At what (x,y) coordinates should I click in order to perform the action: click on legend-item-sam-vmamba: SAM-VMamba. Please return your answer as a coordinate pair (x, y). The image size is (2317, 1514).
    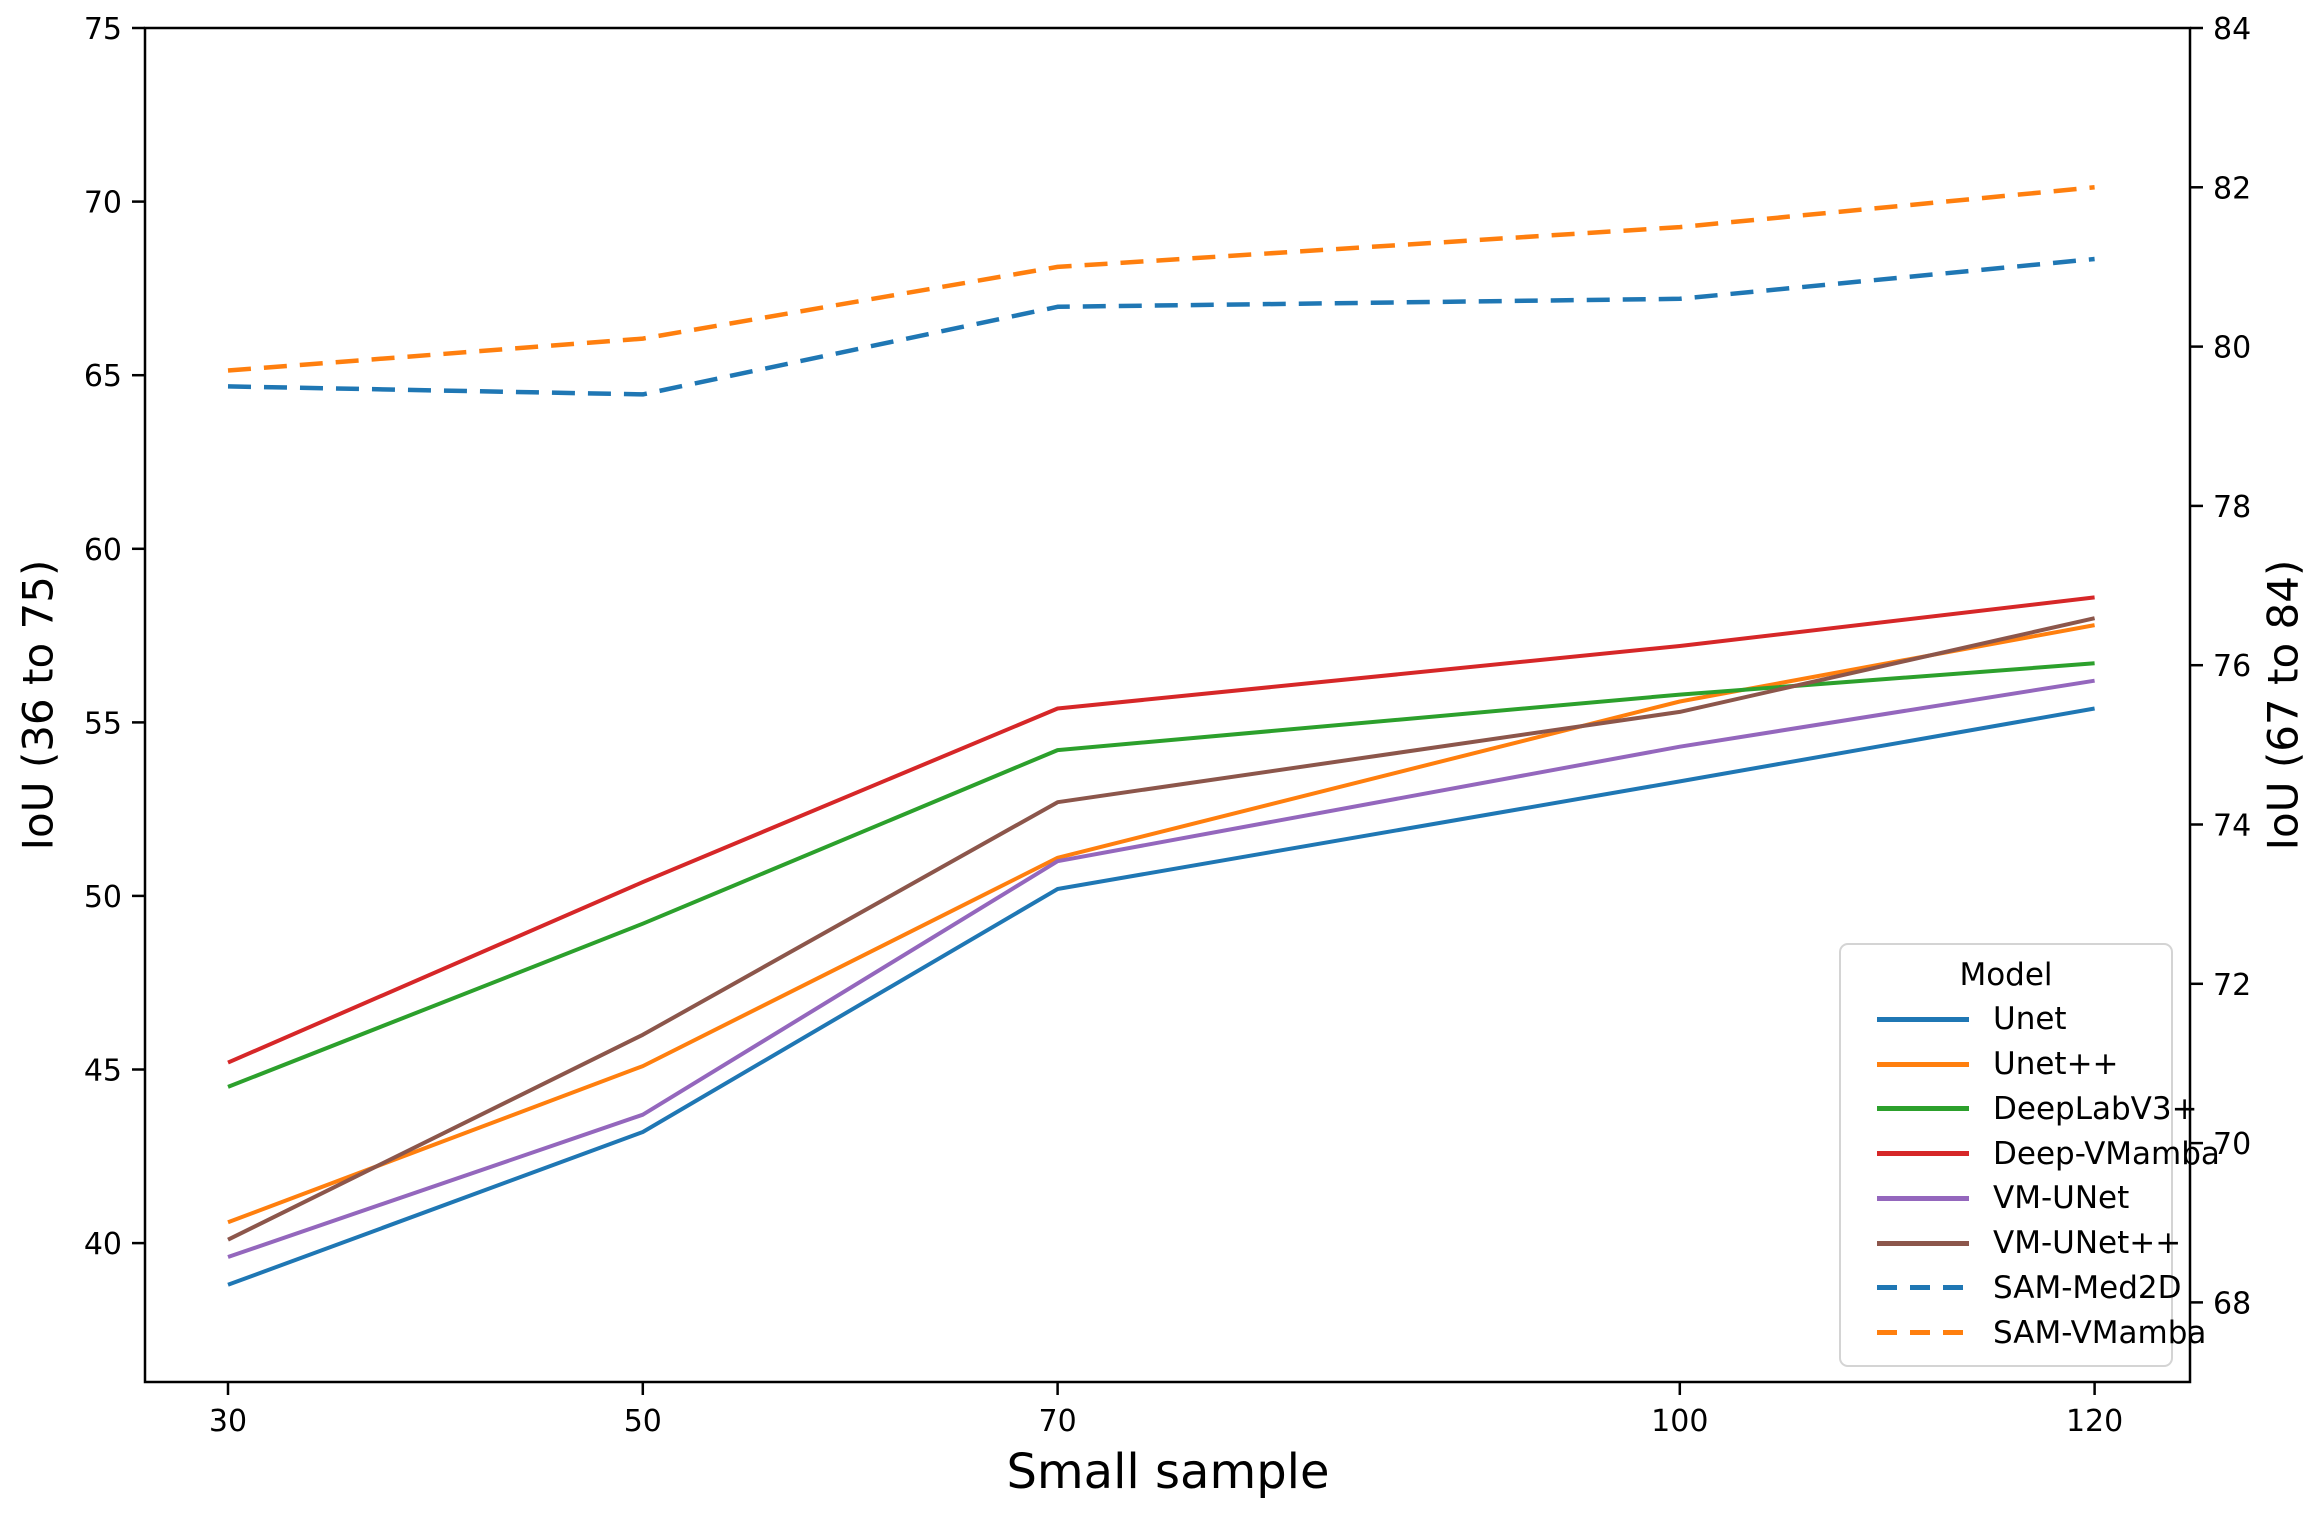
    Looking at the image, I should click on (2023, 1333).